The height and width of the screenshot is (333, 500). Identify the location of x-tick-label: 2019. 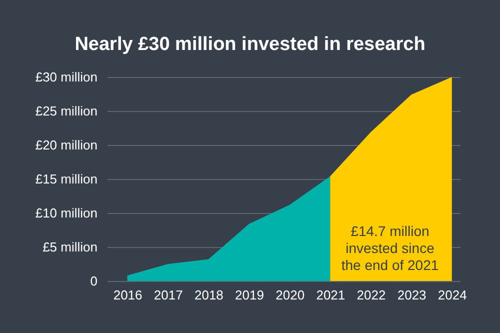
(249, 295).